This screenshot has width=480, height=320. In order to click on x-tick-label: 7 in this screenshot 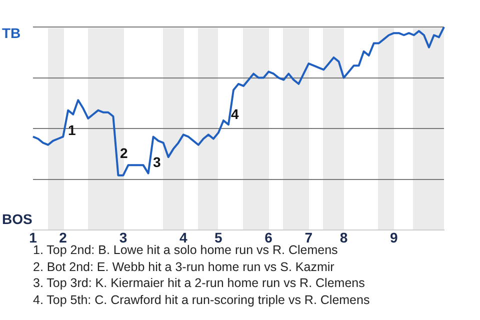, I will do `click(308, 237)`.